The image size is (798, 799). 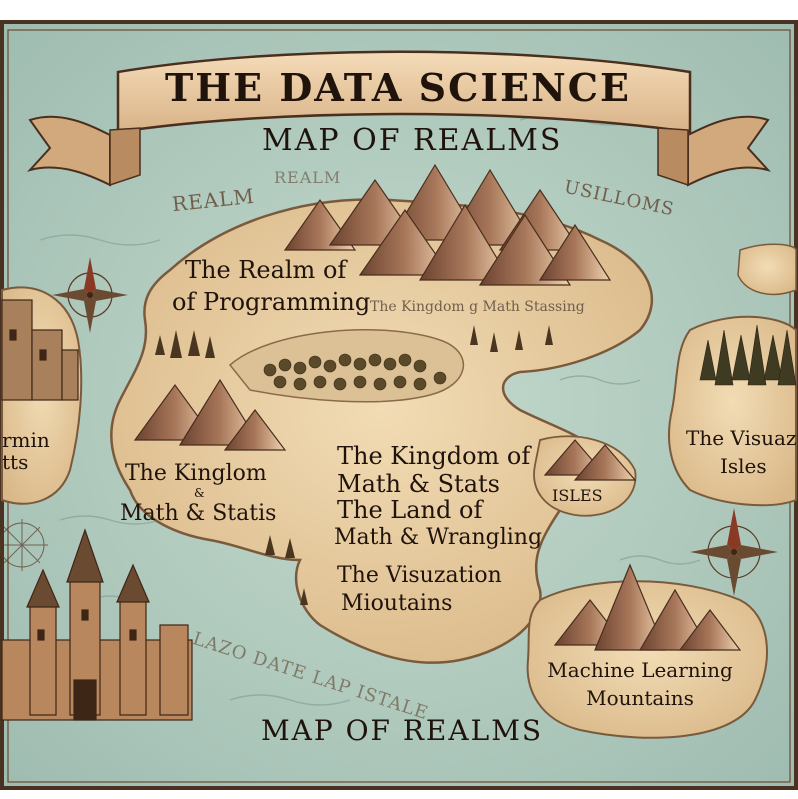 What do you see at coordinates (15, 462) in the screenshot?
I see `left-edge-label-line2: tts` at bounding box center [15, 462].